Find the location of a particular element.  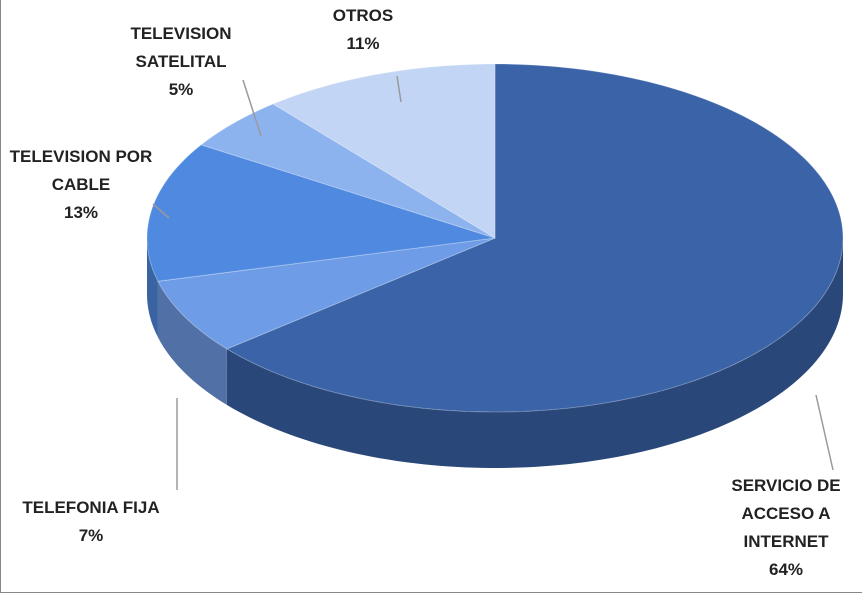

data-label: TELEVISION POR CABLE 13% is located at coordinates (81, 185).